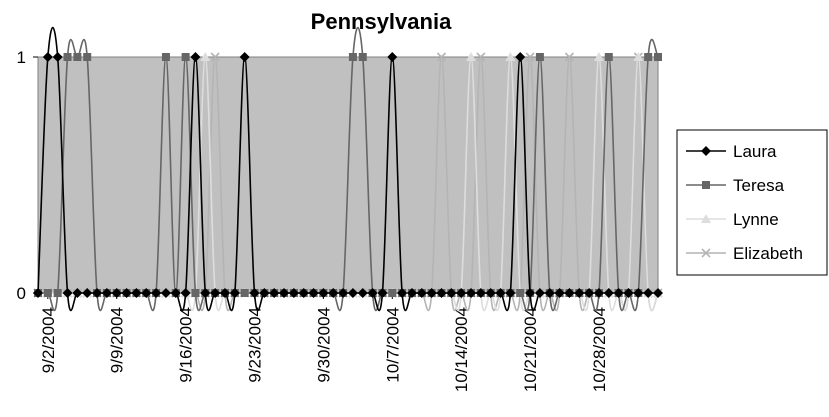  Describe the element at coordinates (21, 57) in the screenshot. I see `y-tick-label: 1` at that location.